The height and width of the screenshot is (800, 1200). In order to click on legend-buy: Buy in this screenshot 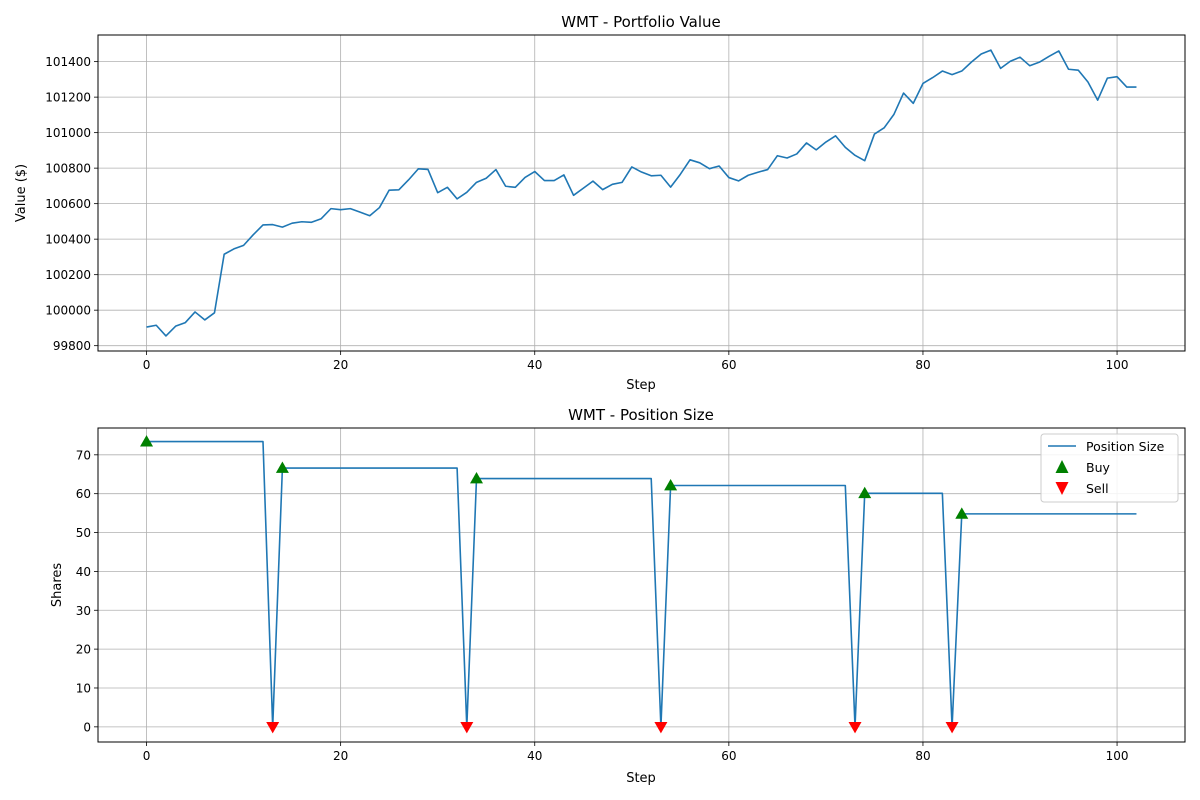, I will do `click(1098, 467)`.